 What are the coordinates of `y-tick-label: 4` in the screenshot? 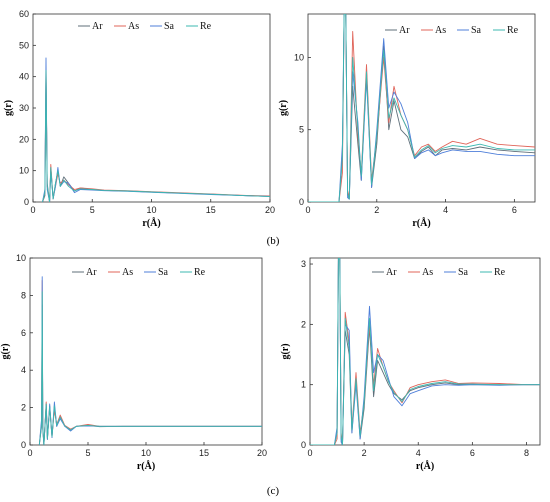 It's located at (23, 370).